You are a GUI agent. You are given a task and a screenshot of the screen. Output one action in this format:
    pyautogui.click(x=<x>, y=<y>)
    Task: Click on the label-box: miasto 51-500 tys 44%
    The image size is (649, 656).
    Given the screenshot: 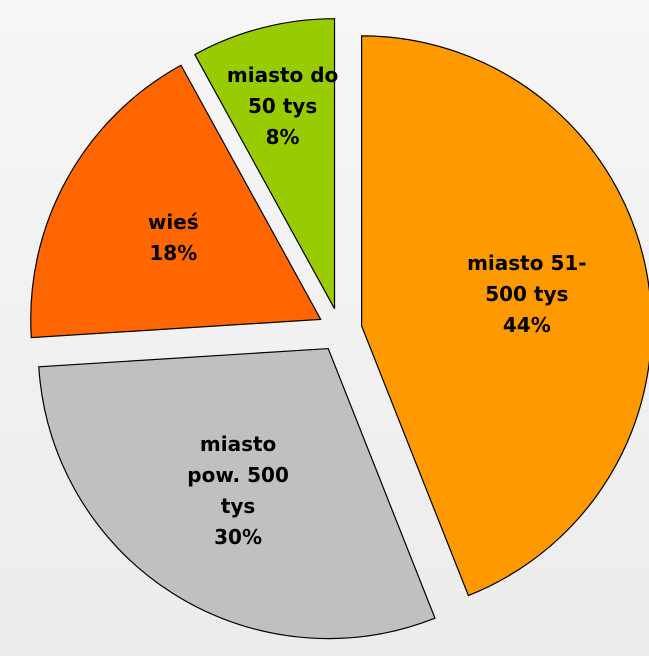 What is the action you would take?
    pyautogui.click(x=527, y=294)
    